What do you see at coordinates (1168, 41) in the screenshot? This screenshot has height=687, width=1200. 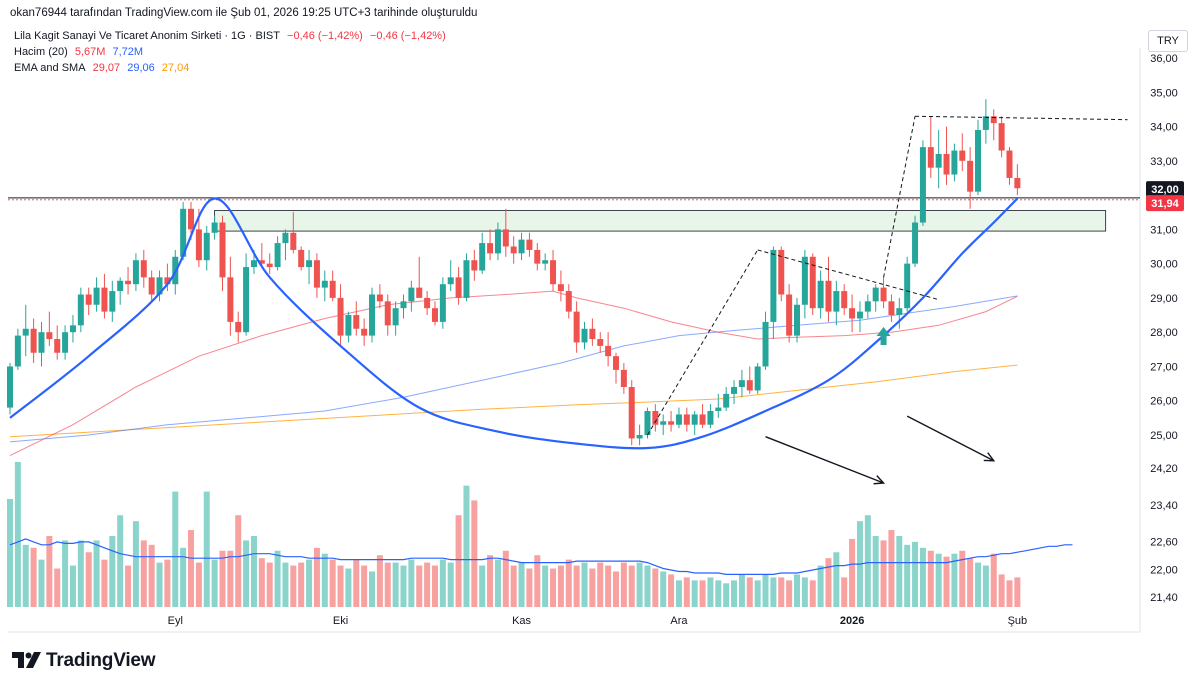 I see `currency-button: TRY` at bounding box center [1168, 41].